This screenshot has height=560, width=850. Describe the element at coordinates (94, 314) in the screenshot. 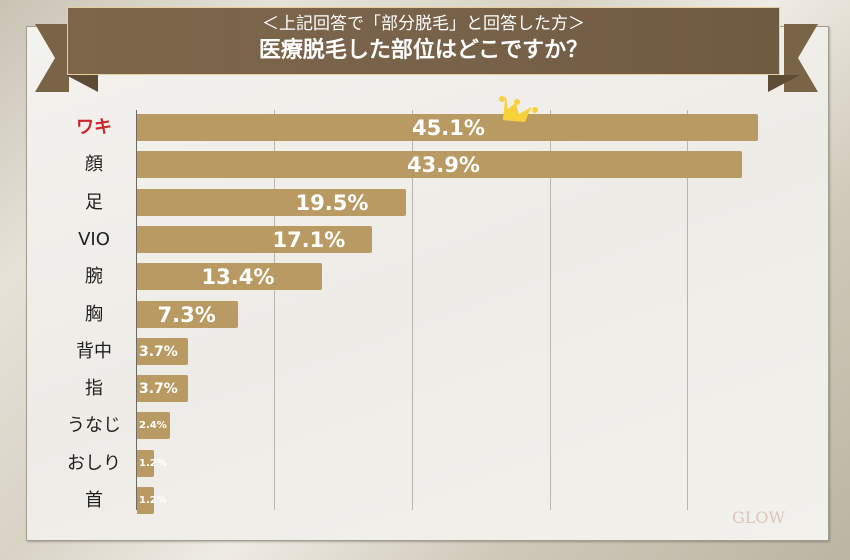

I see `category-label: 胸` at that location.